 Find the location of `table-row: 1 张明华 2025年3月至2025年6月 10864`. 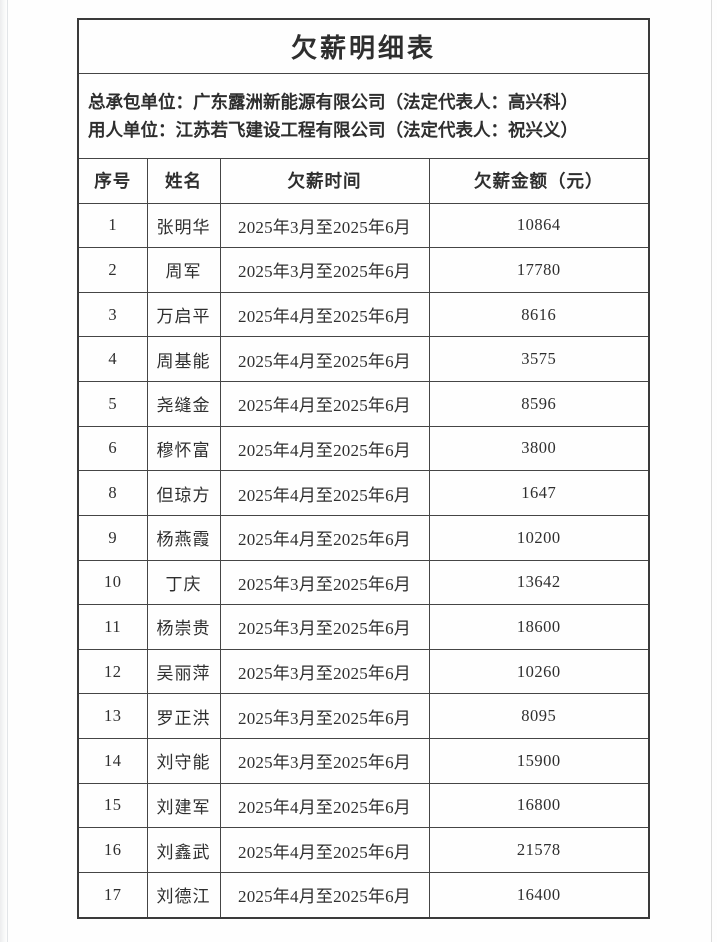

table-row: 1 张明华 2025年3月至2025年6月 10864 is located at coordinates (363, 225).